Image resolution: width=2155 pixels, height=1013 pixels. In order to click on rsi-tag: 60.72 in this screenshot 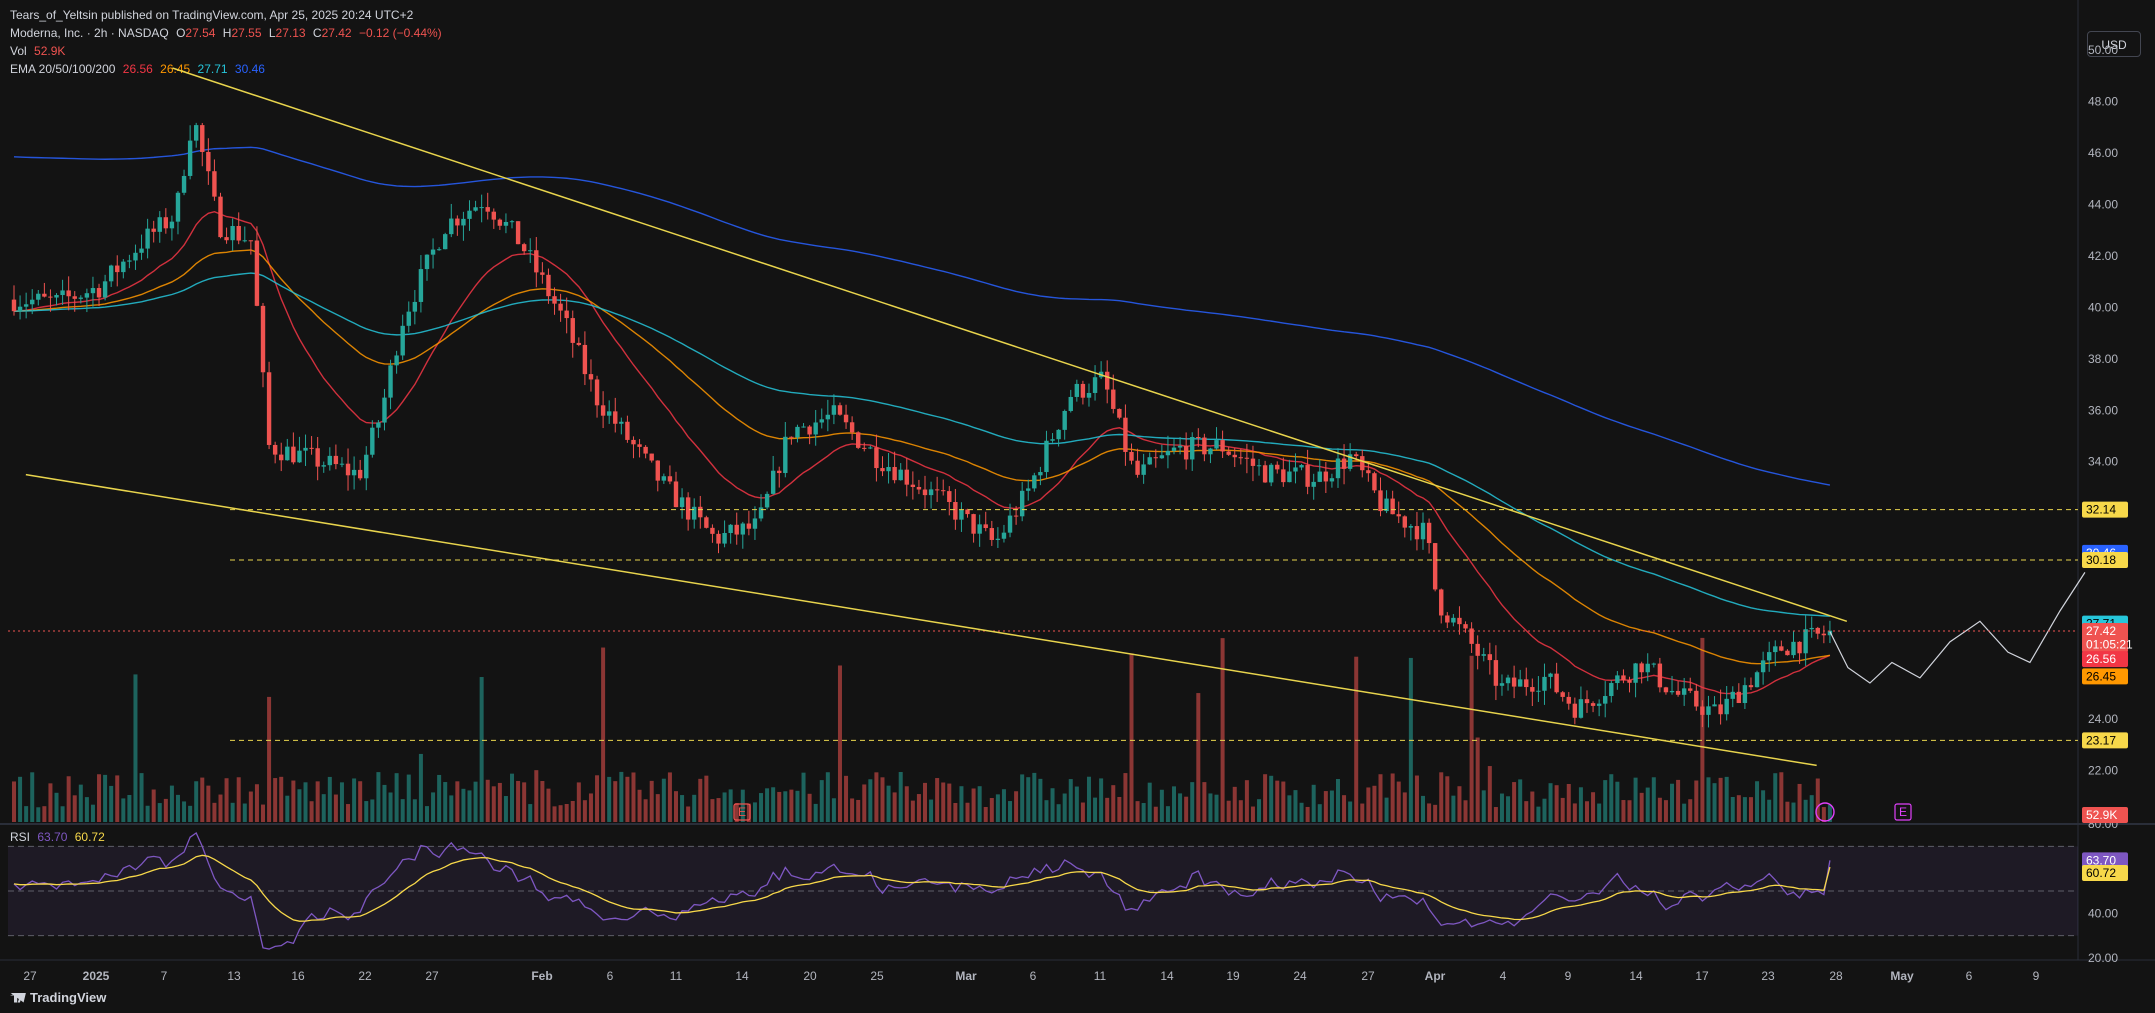, I will do `click(2101, 873)`.